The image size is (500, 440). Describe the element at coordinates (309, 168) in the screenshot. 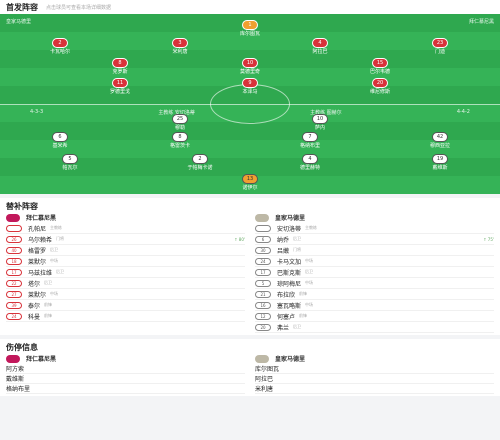

I see `player-name: 德里赫特` at that location.